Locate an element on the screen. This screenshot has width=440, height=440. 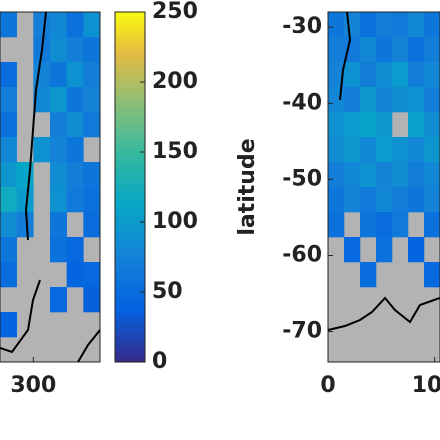
y-axis-label: latitude is located at coordinates (247, 186).